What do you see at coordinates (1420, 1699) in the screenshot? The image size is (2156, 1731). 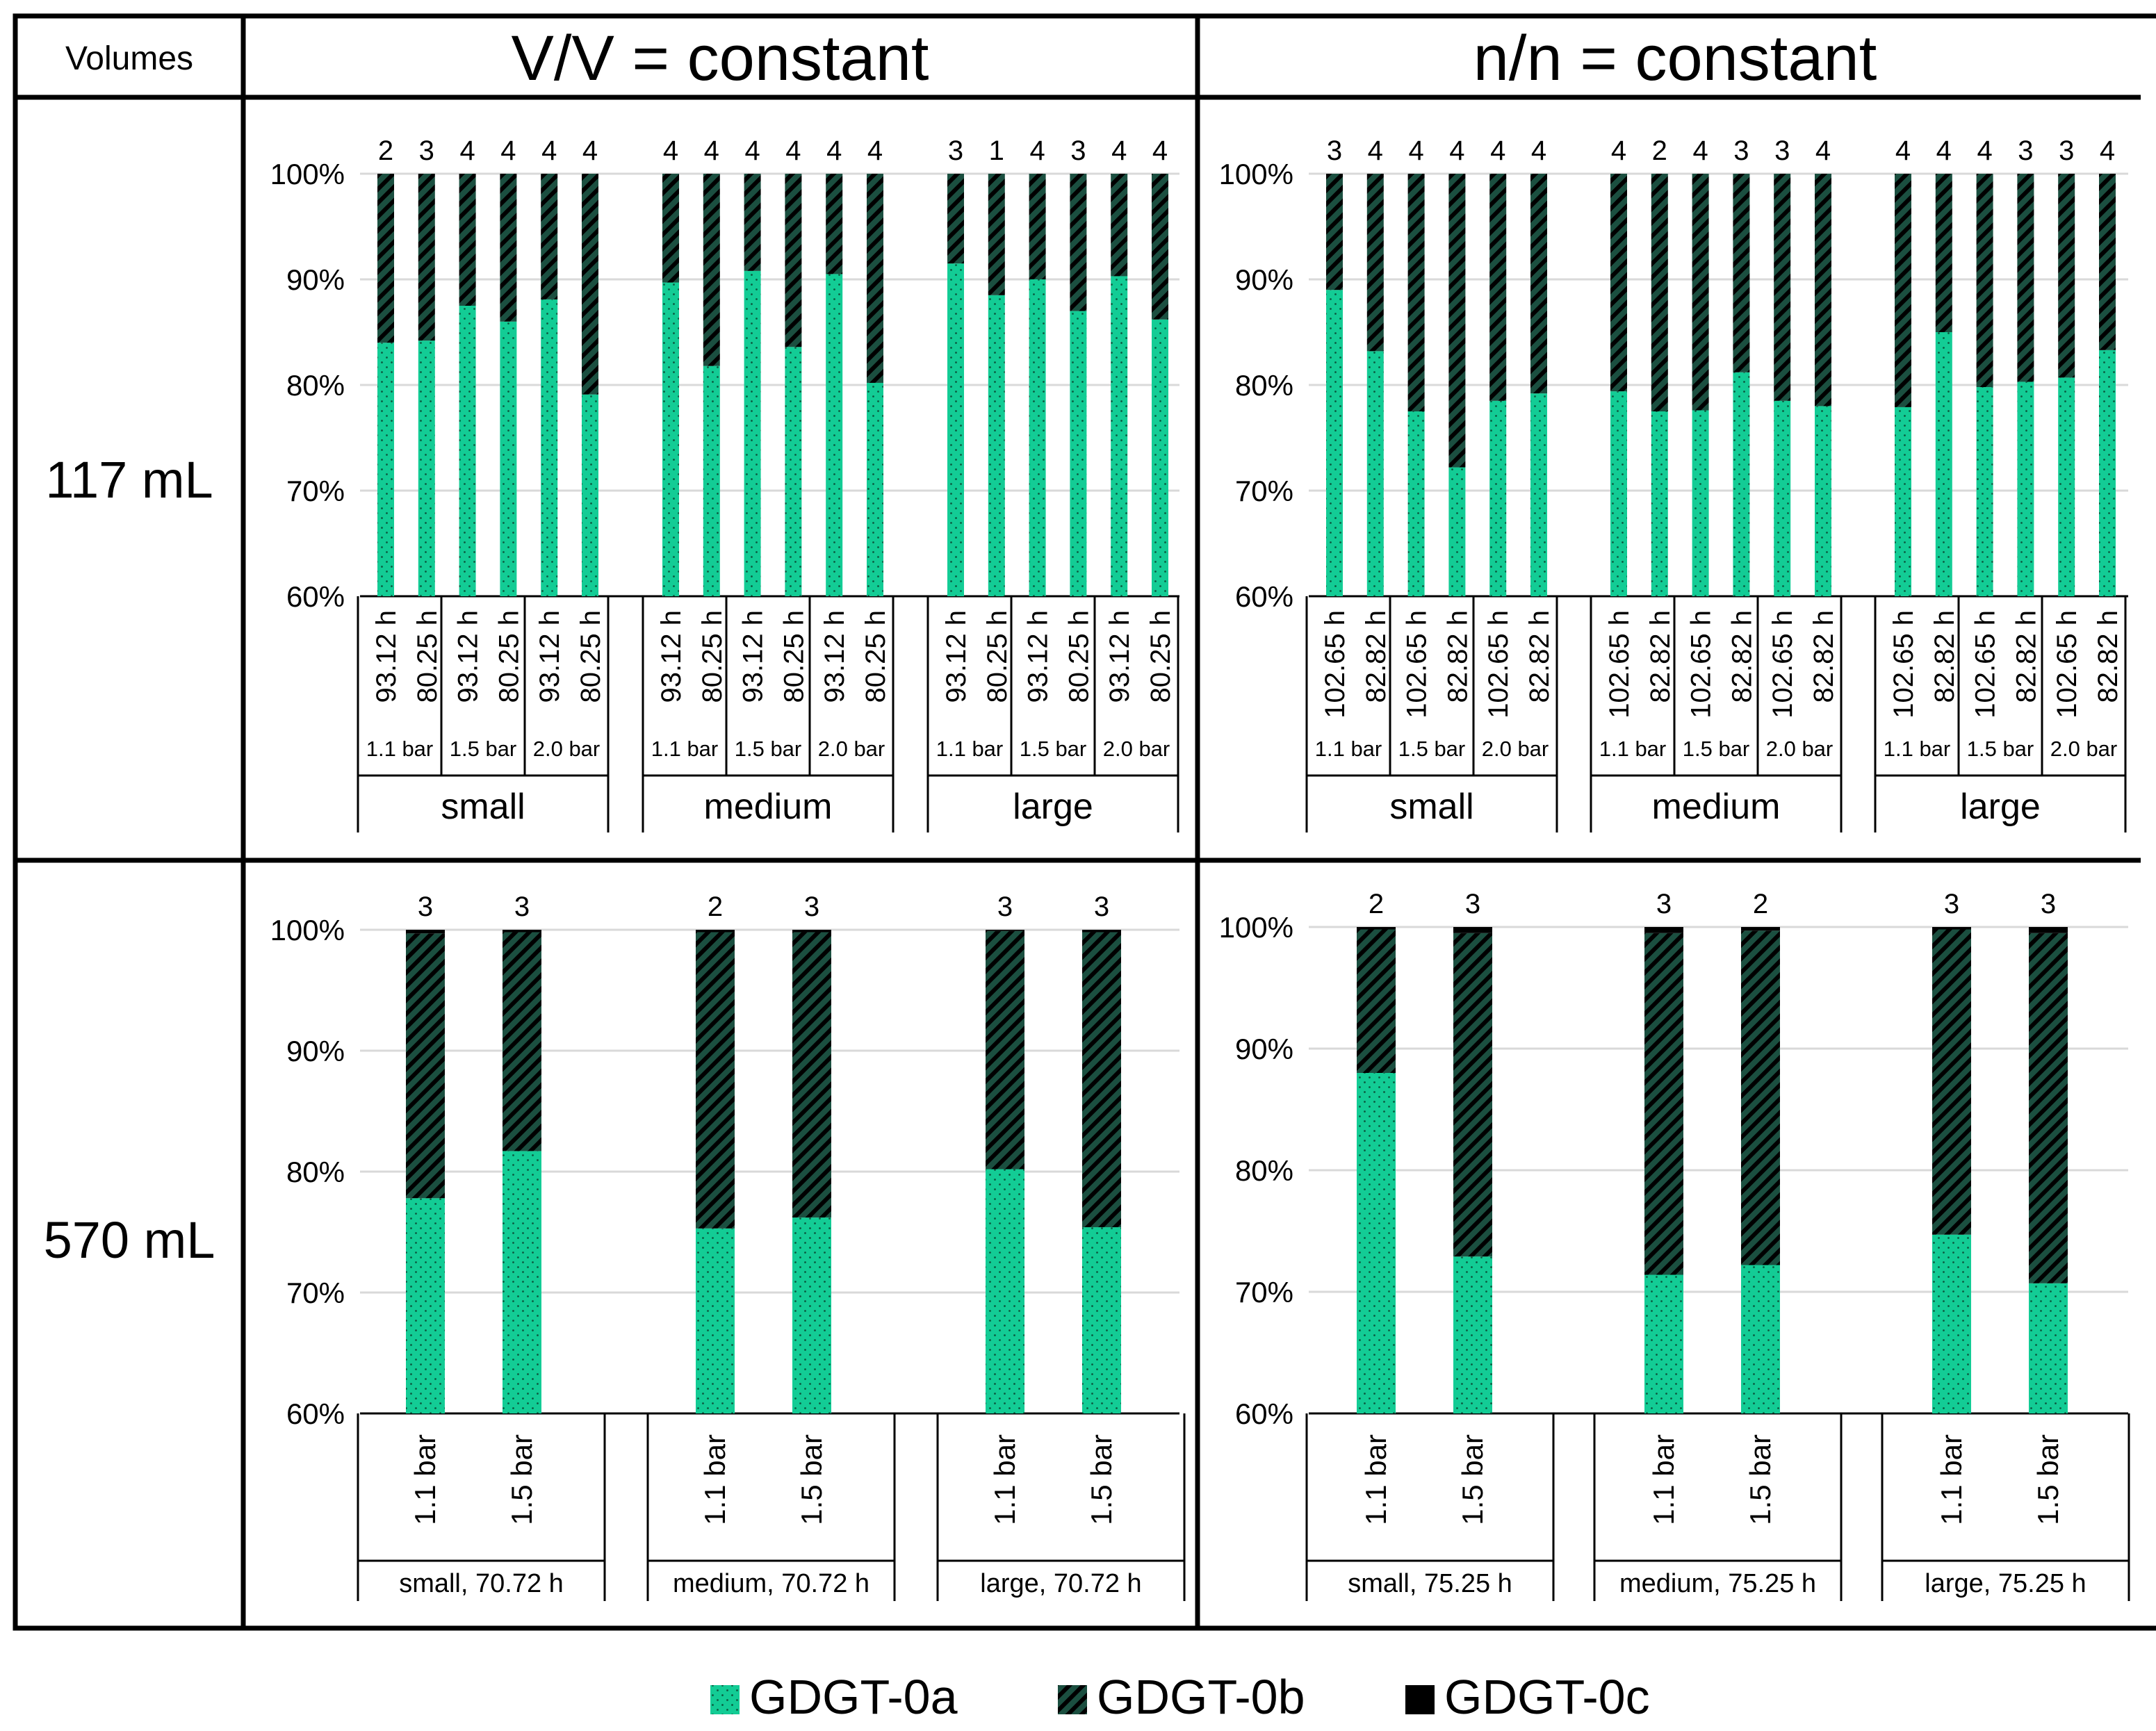 I see `legend-swatch-gdgt0c` at bounding box center [1420, 1699].